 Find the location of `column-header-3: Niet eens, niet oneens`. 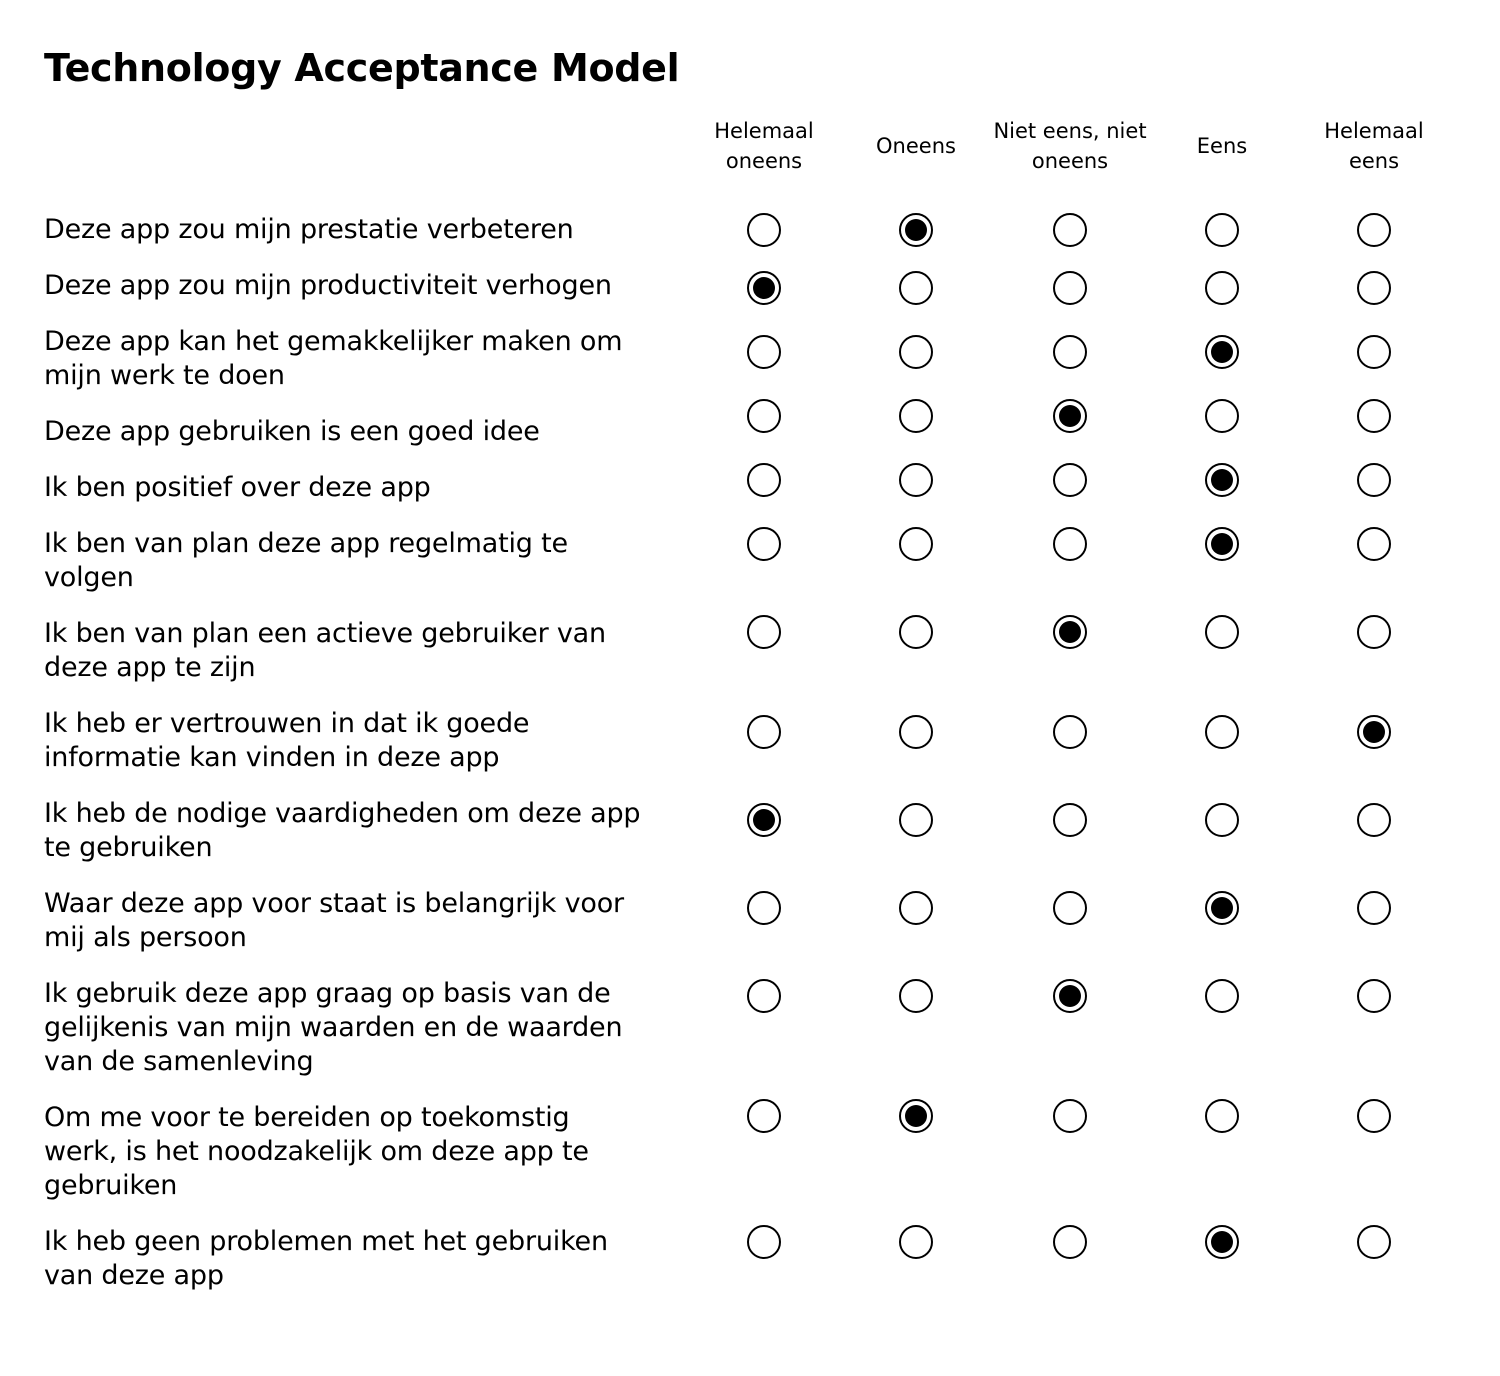

column-header-3: Niet eens, niet oneens is located at coordinates (1070, 146).